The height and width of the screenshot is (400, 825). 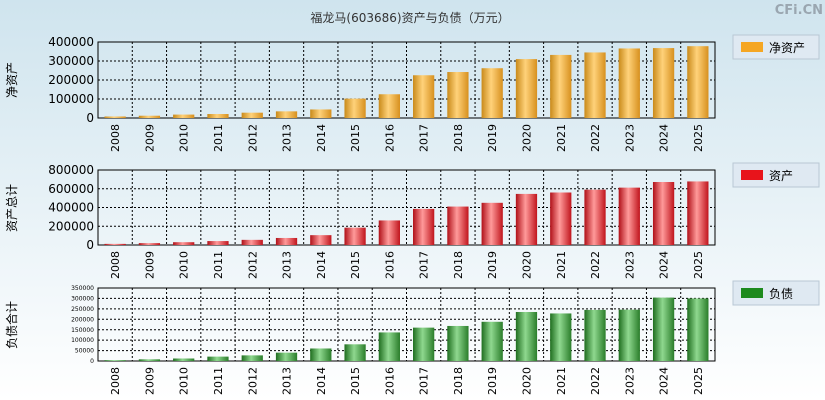 What do you see at coordinates (781, 294) in the screenshot?
I see `legend-label: 负债` at bounding box center [781, 294].